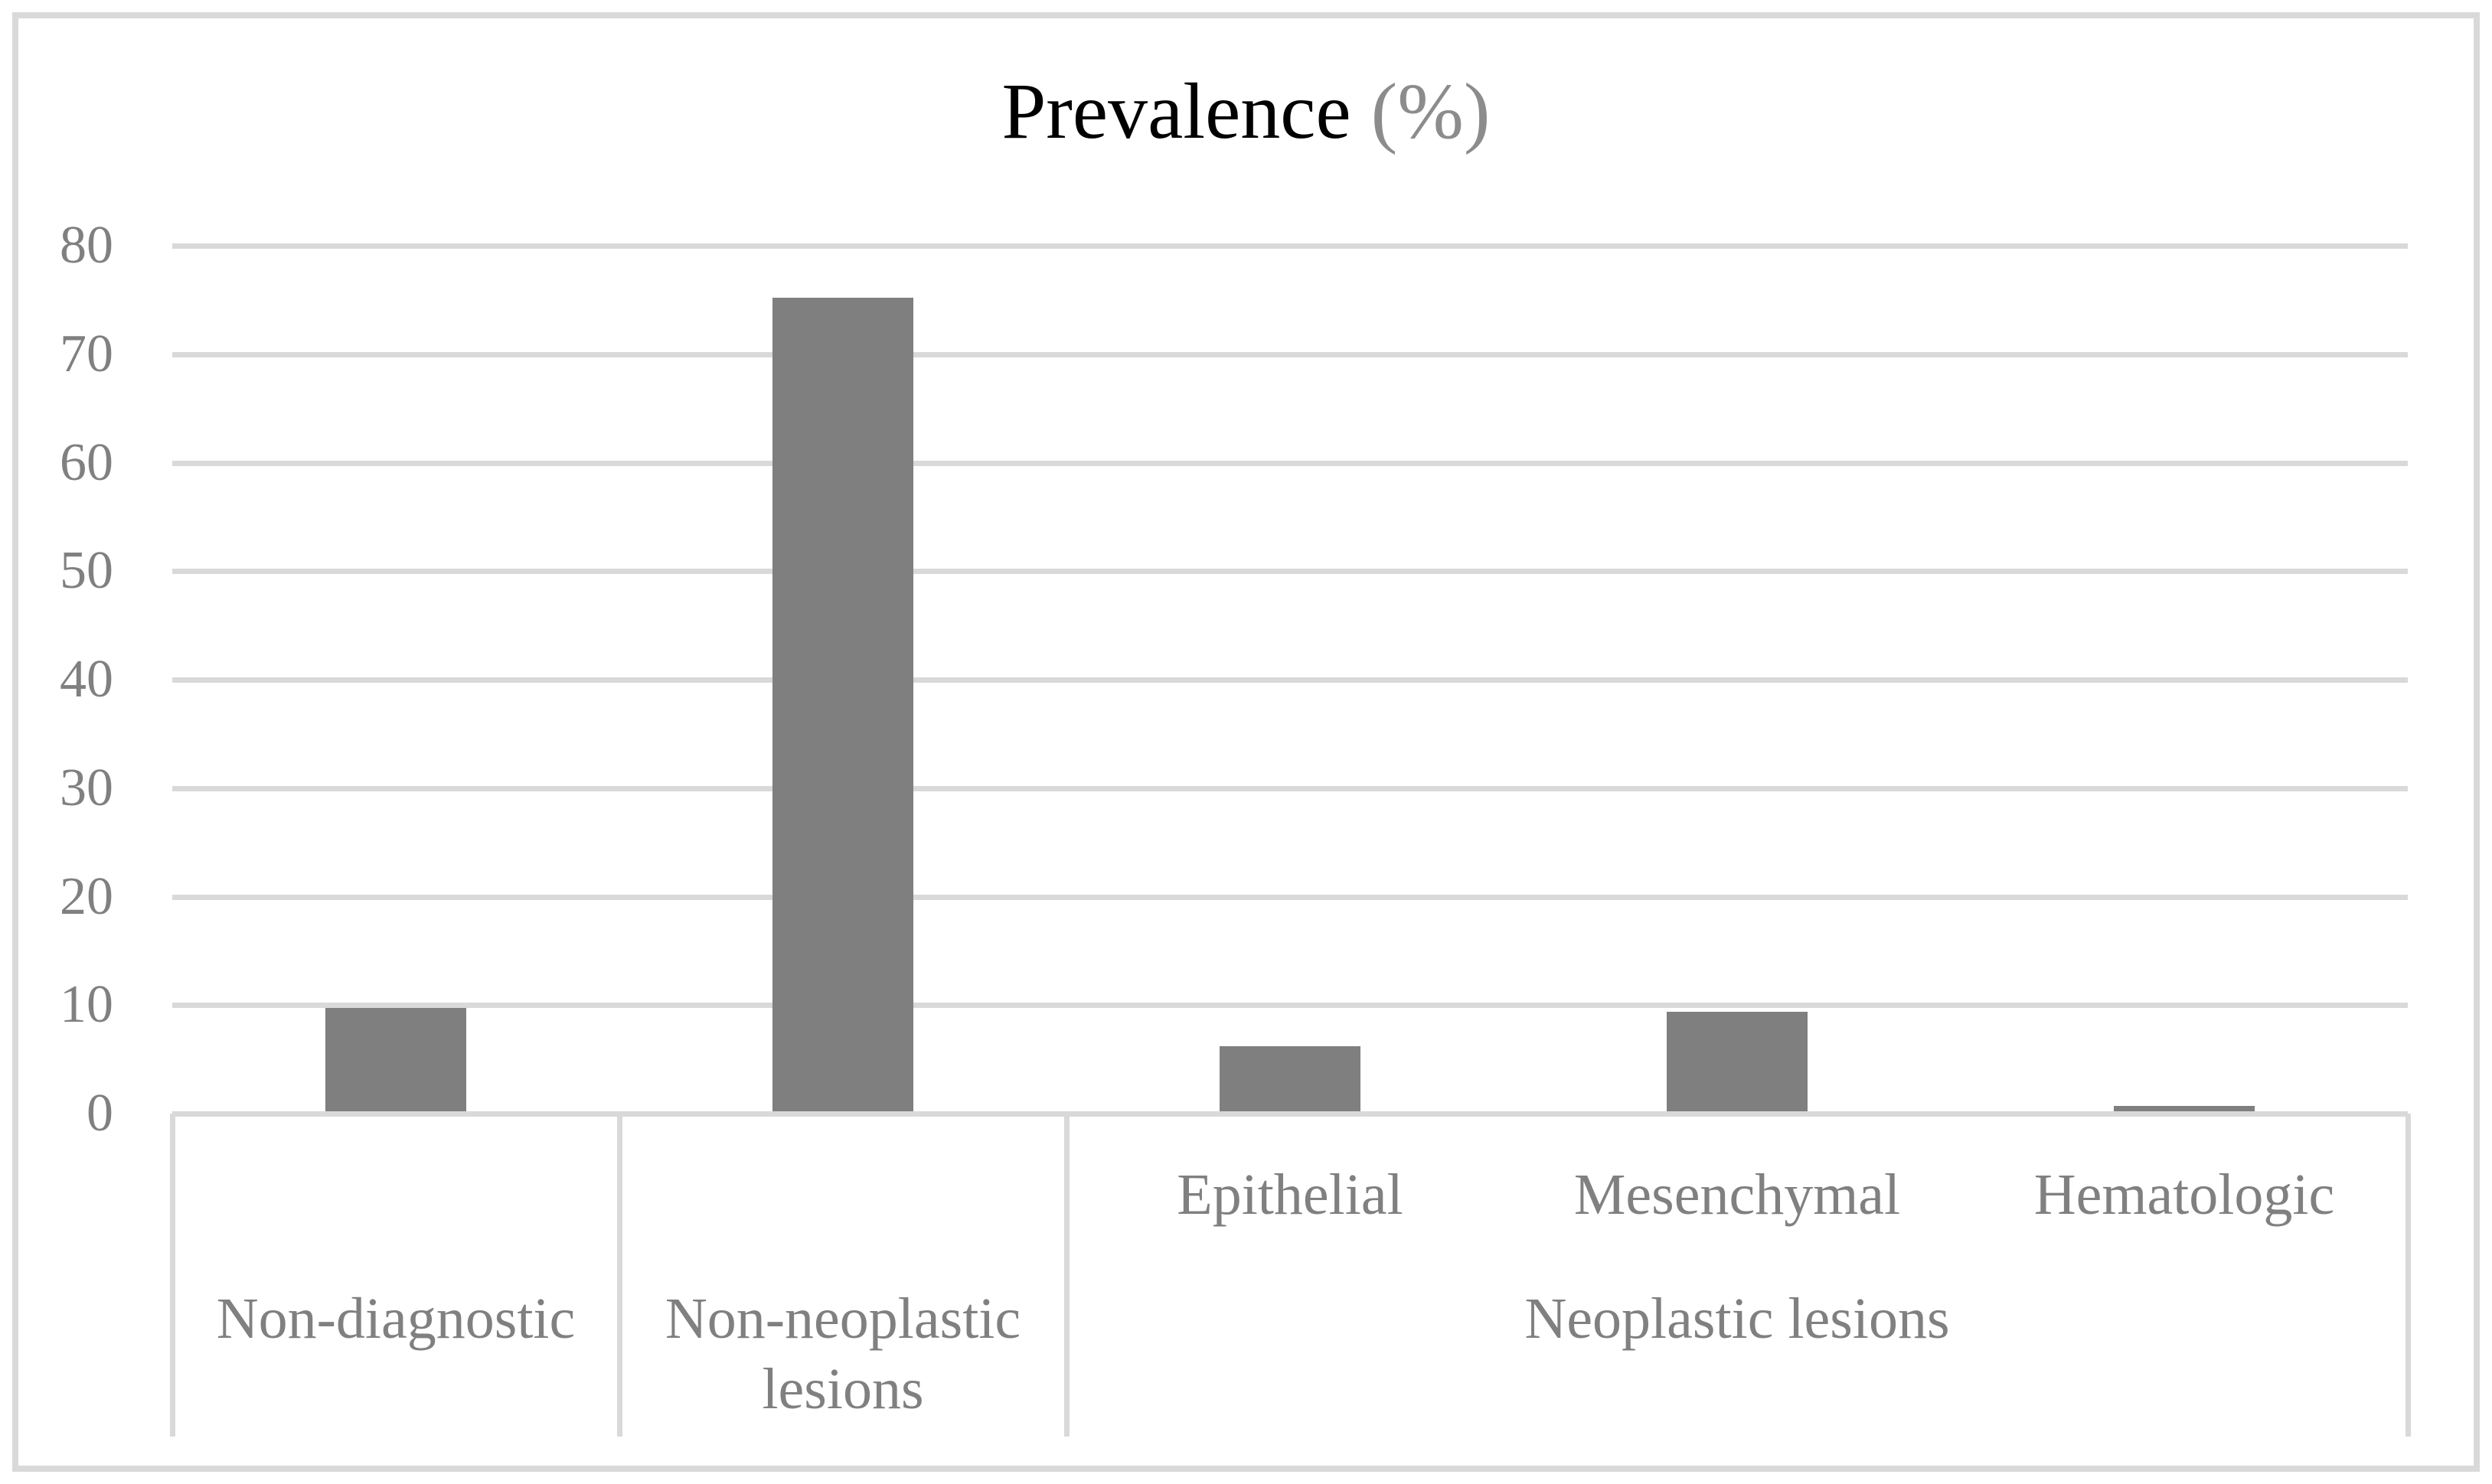 The image size is (2492, 1484). Describe the element at coordinates (1290, 1114) in the screenshot. I see `x-axis-line` at that location.